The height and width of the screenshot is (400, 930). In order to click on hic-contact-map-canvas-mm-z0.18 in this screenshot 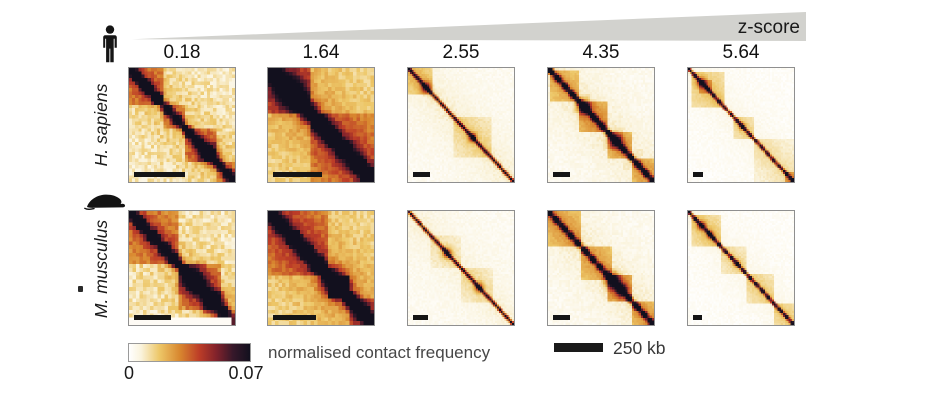, I will do `click(182, 268)`.